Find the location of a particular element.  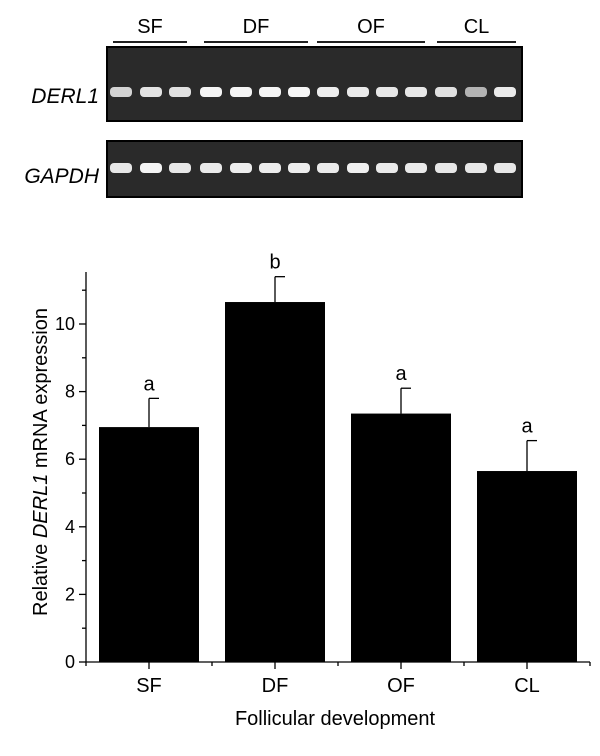

bar-sf is located at coordinates (149, 544).